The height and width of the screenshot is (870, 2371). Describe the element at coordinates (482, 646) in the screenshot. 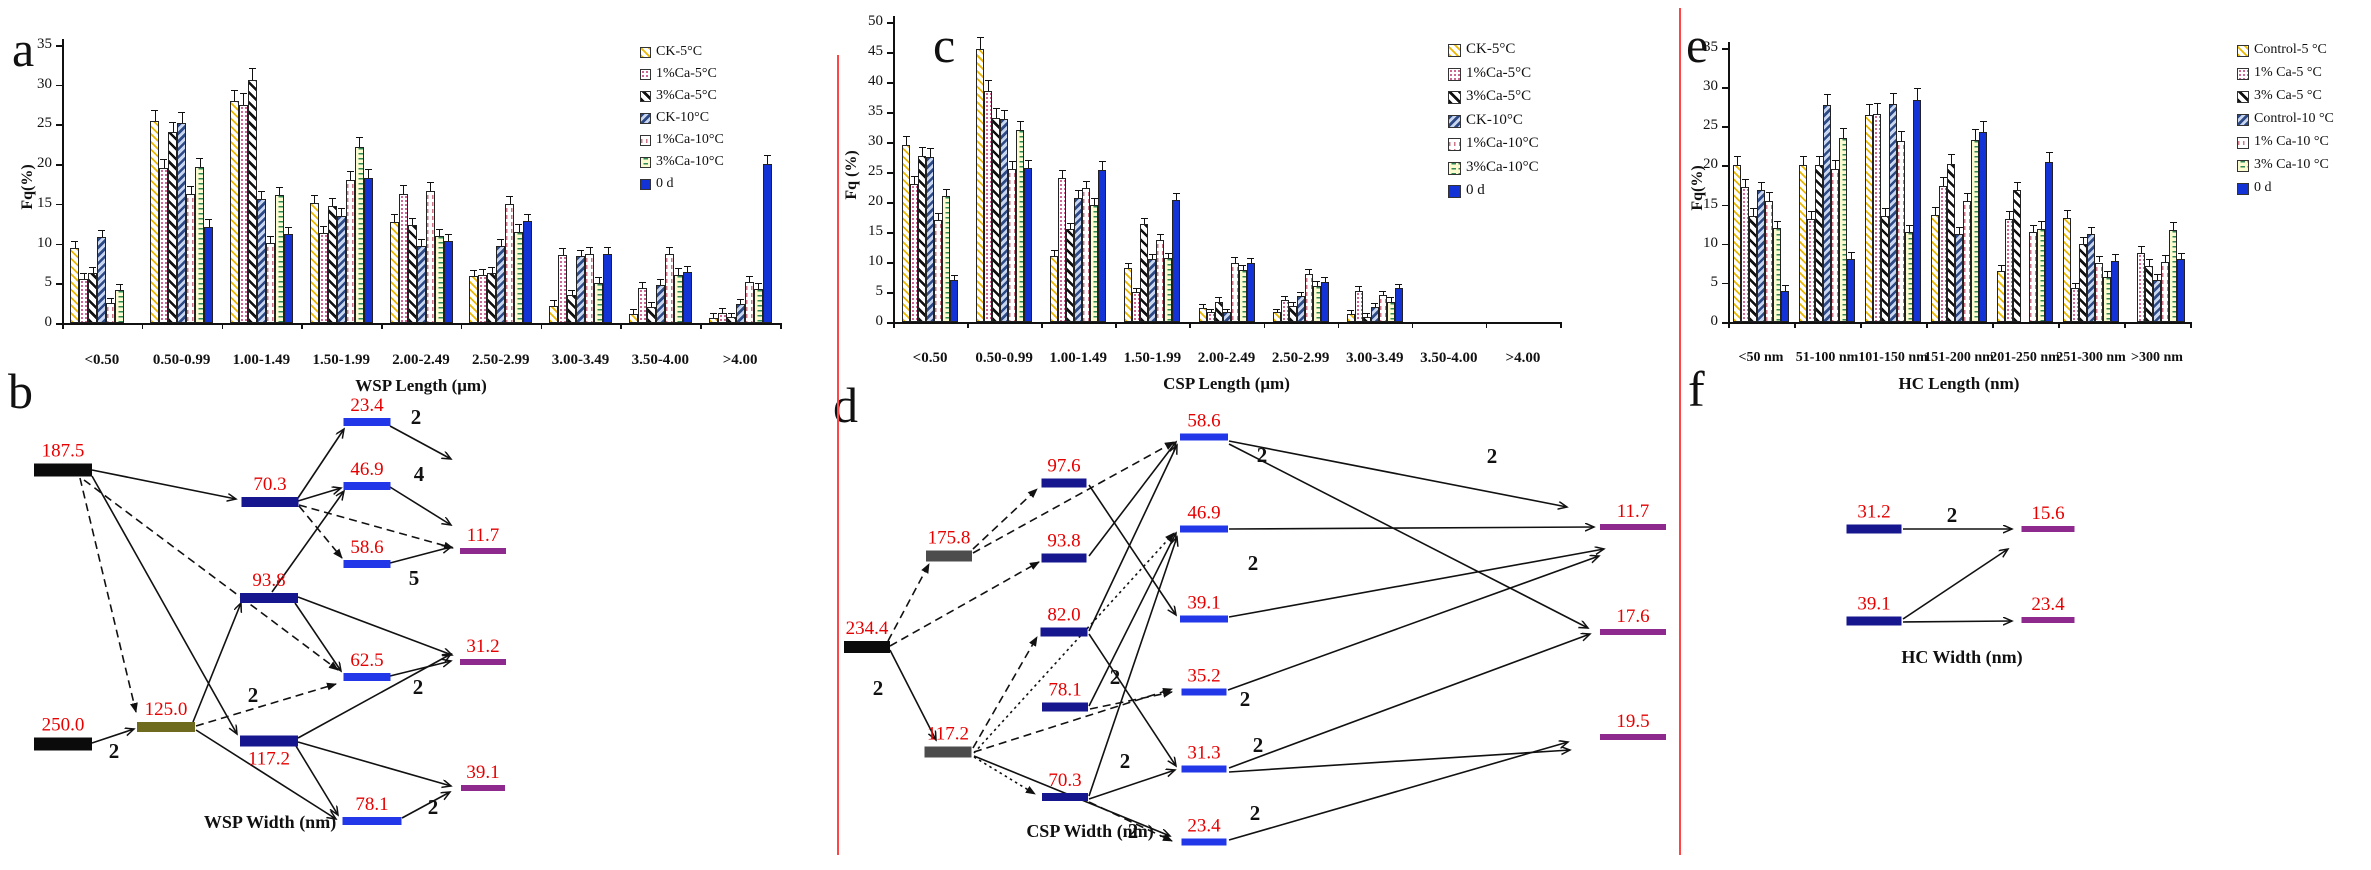

I see `node-value-label-b: 31.2` at that location.